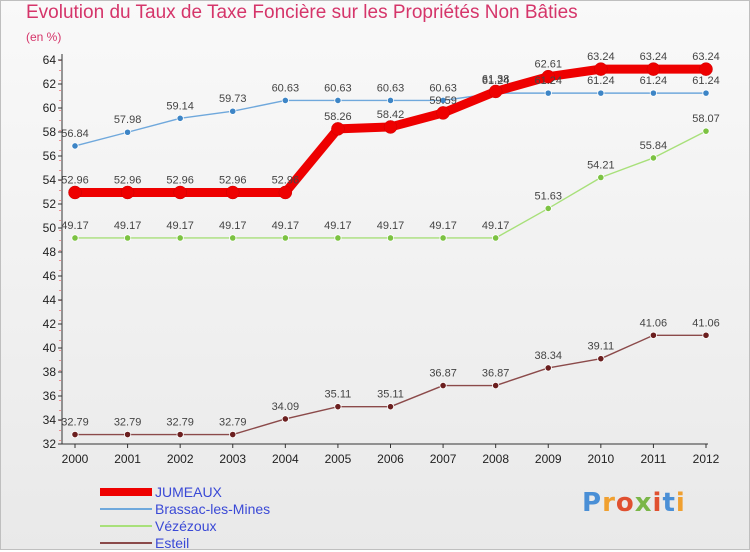 The width and height of the screenshot is (750, 552). What do you see at coordinates (213, 509) in the screenshot?
I see `legend-label-brassac: Brassac-les-Mines` at bounding box center [213, 509].